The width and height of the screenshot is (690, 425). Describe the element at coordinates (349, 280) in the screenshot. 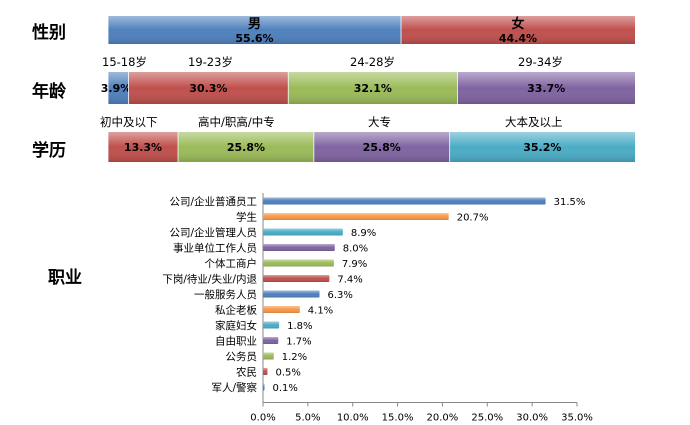

I see `occupation-value-5: 7.4%` at that location.